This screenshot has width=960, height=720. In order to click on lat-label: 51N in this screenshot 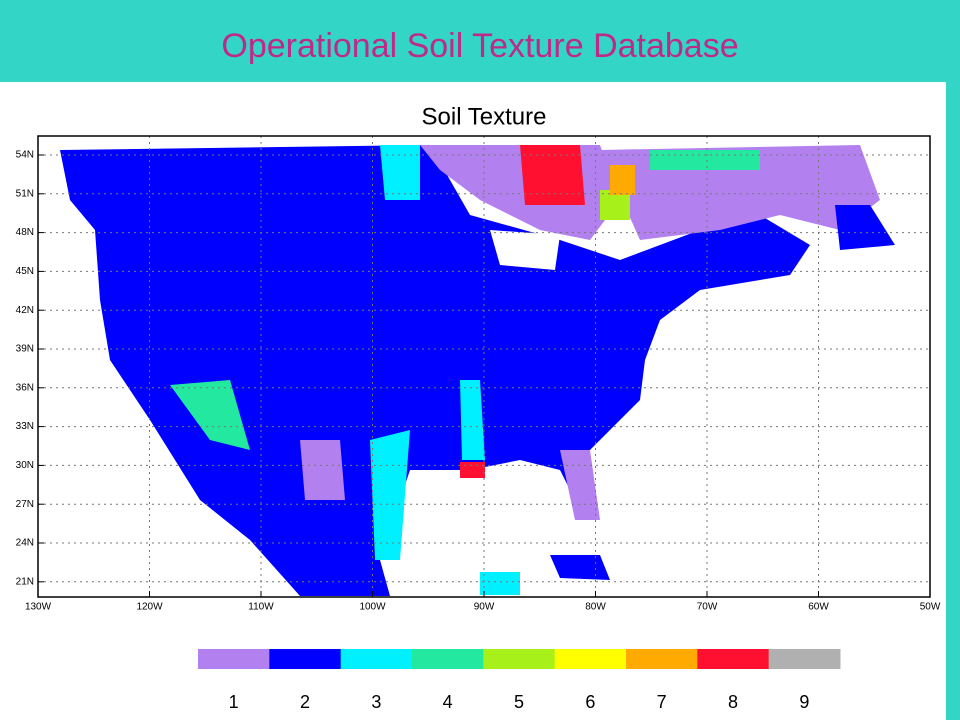, I will do `click(25, 193)`.